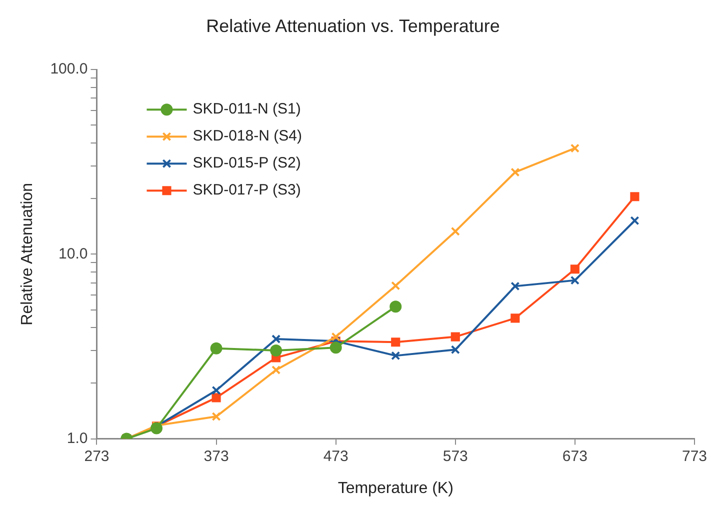 This screenshot has height=516, width=710. I want to click on x-tick-label: 773, so click(694, 456).